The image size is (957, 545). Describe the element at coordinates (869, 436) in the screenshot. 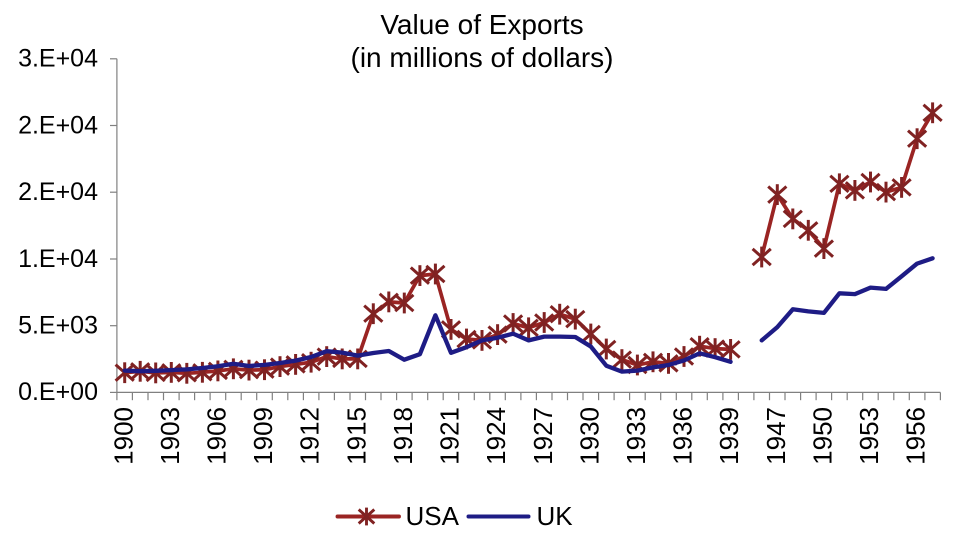

I see `svg-text: 1953` at that location.